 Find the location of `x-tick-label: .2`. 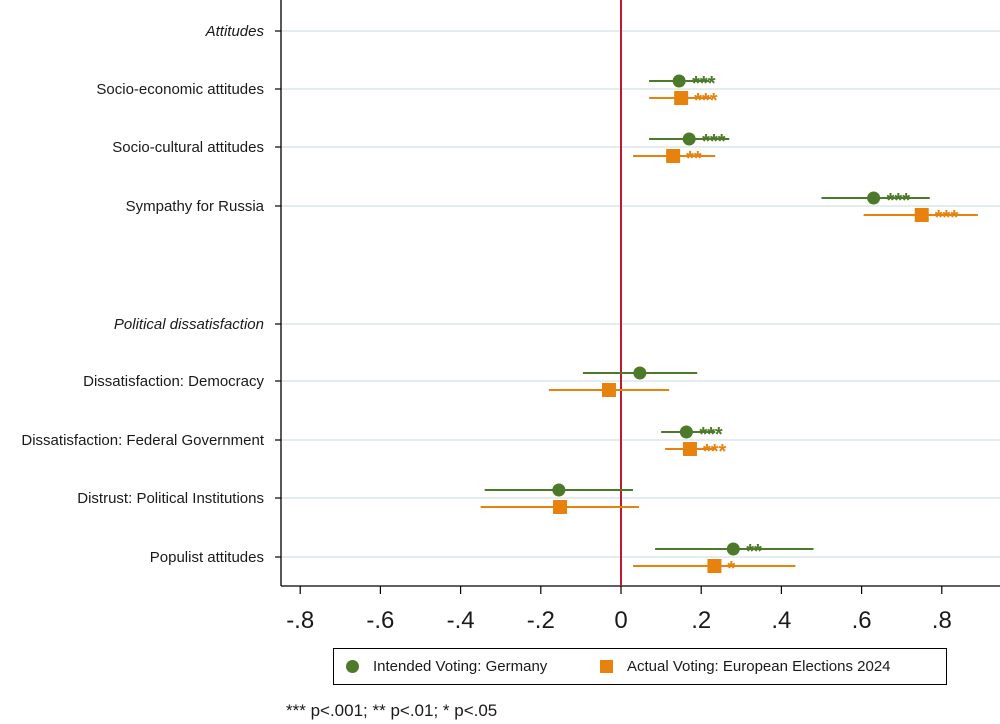

x-tick-label: .2 is located at coordinates (701, 620).